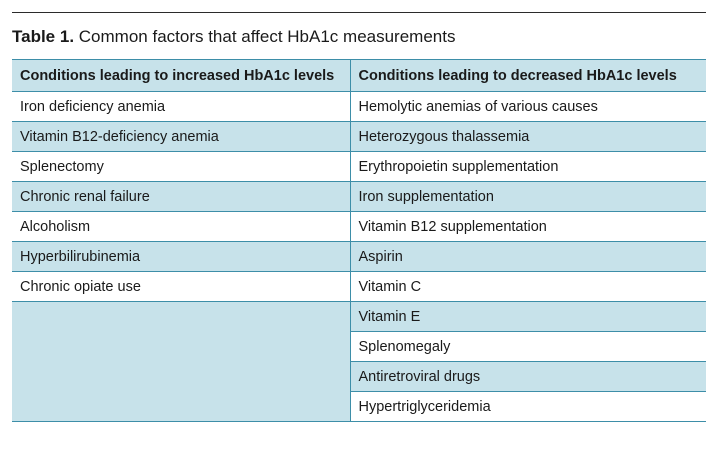  I want to click on table-row: Antiretroviral drugs, so click(359, 376).